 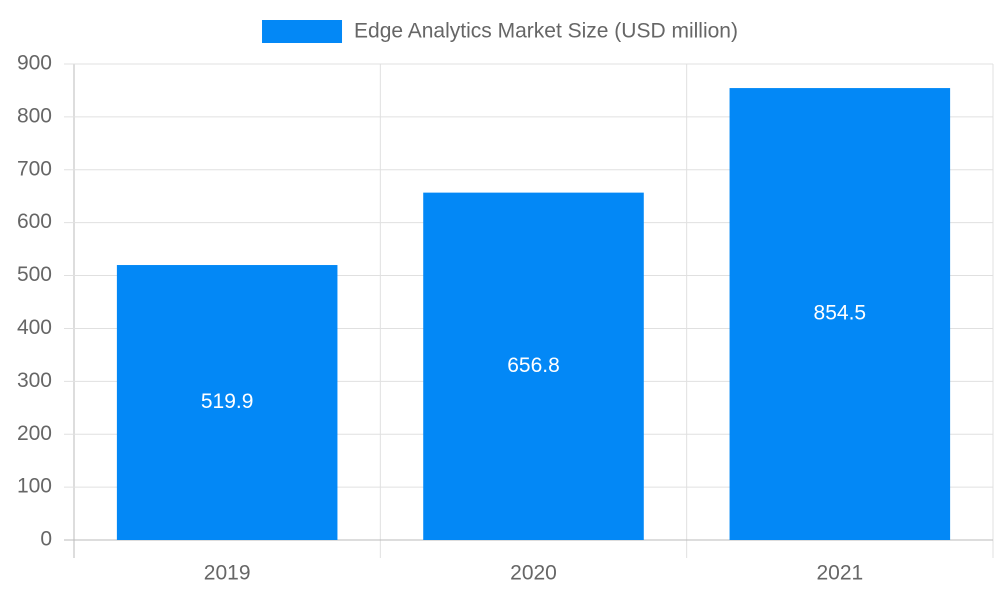 I want to click on y-tick-label: 600, so click(x=34, y=221).